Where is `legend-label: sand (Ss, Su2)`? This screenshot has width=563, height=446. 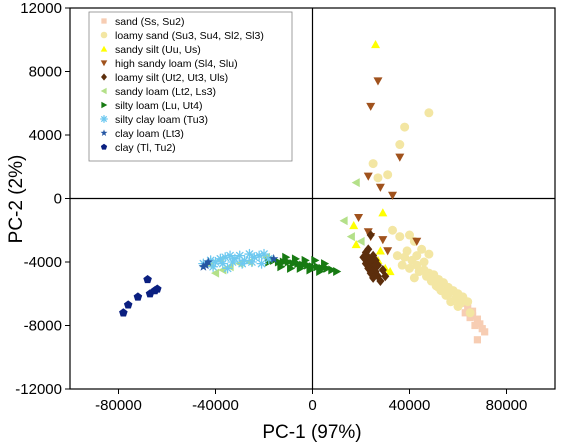
legend-label: sand (Ss, Su2) is located at coordinates (149, 22).